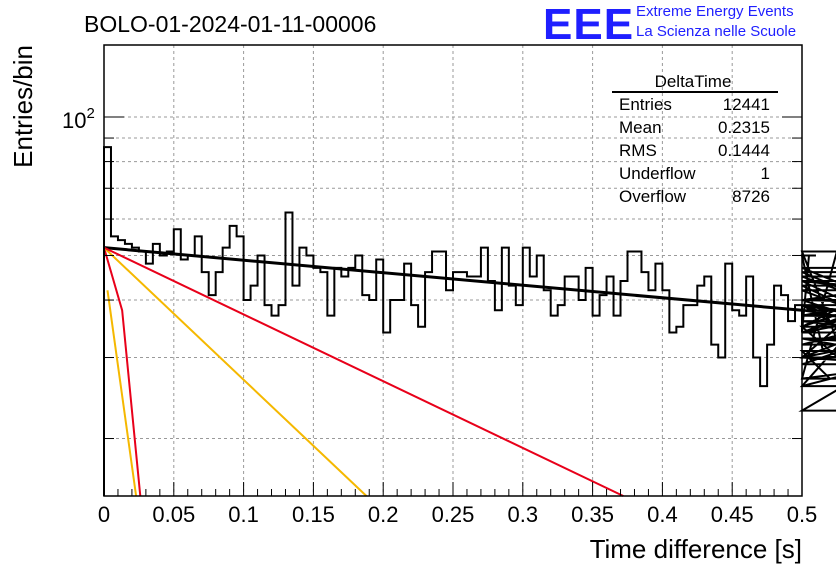 Image resolution: width=836 pixels, height=572 pixels. I want to click on x-tick-labels: 0 0.05 0.1 0.15 0.2 0.25 0.3 0.35 0.4 0.45 0.5, so click(457, 514).